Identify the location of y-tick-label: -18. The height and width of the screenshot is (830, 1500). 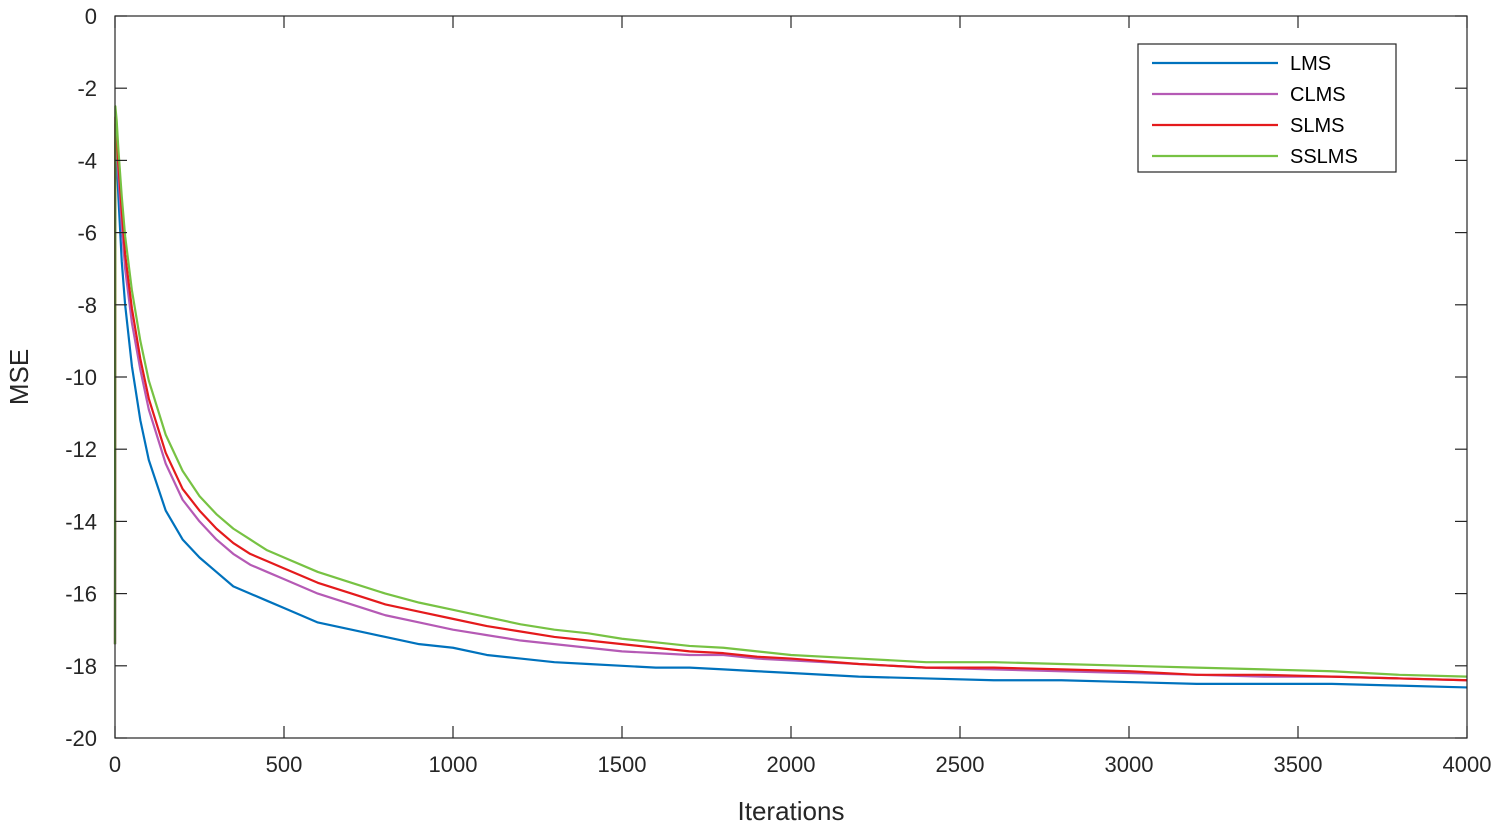
(81, 666).